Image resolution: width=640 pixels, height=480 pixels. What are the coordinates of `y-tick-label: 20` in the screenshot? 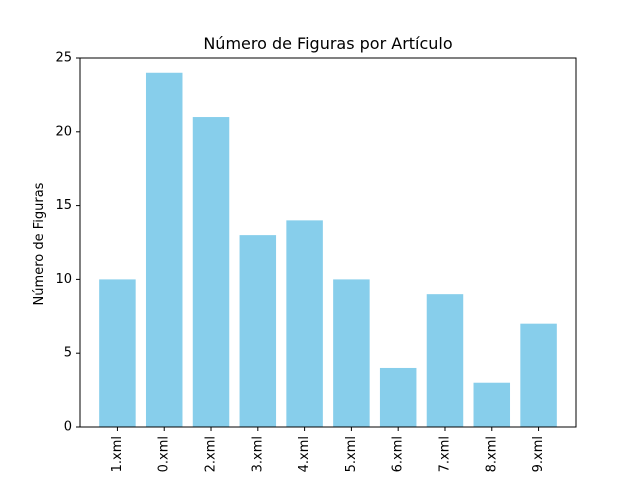 It's located at (63, 131).